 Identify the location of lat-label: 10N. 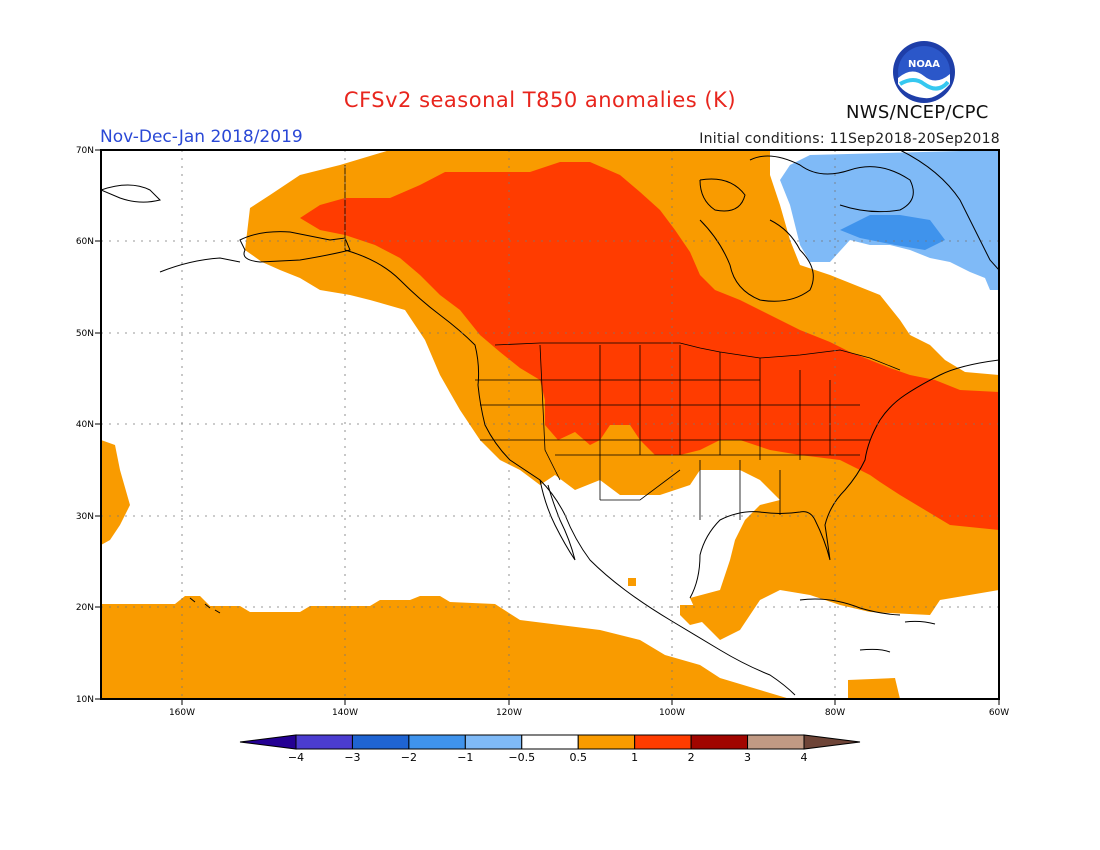
(85, 700).